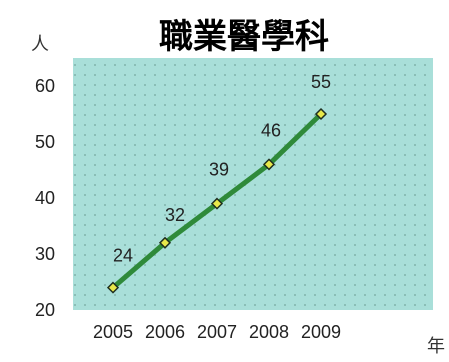 This screenshot has height=362, width=449. I want to click on x-axis-ticks: 2005 2006 2007 2008 2009, so click(217, 332).